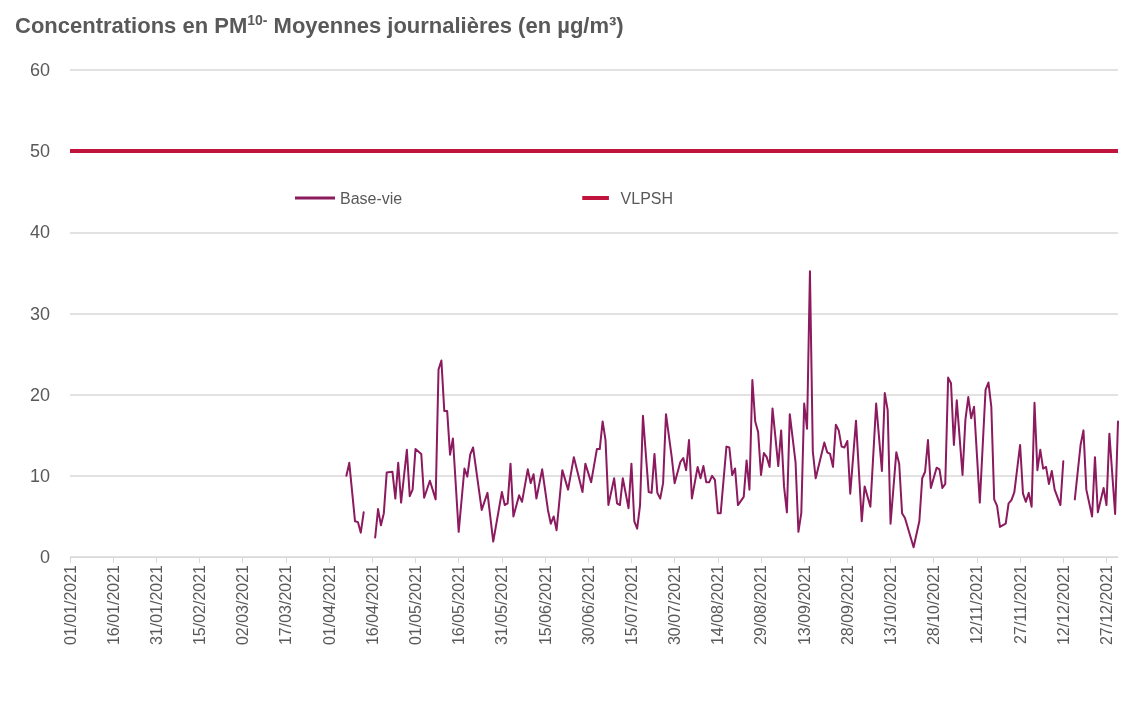 Image resolution: width=1127 pixels, height=716 pixels. Describe the element at coordinates (891, 605) in the screenshot. I see `x-tick-label: 13/10/2021` at that location.